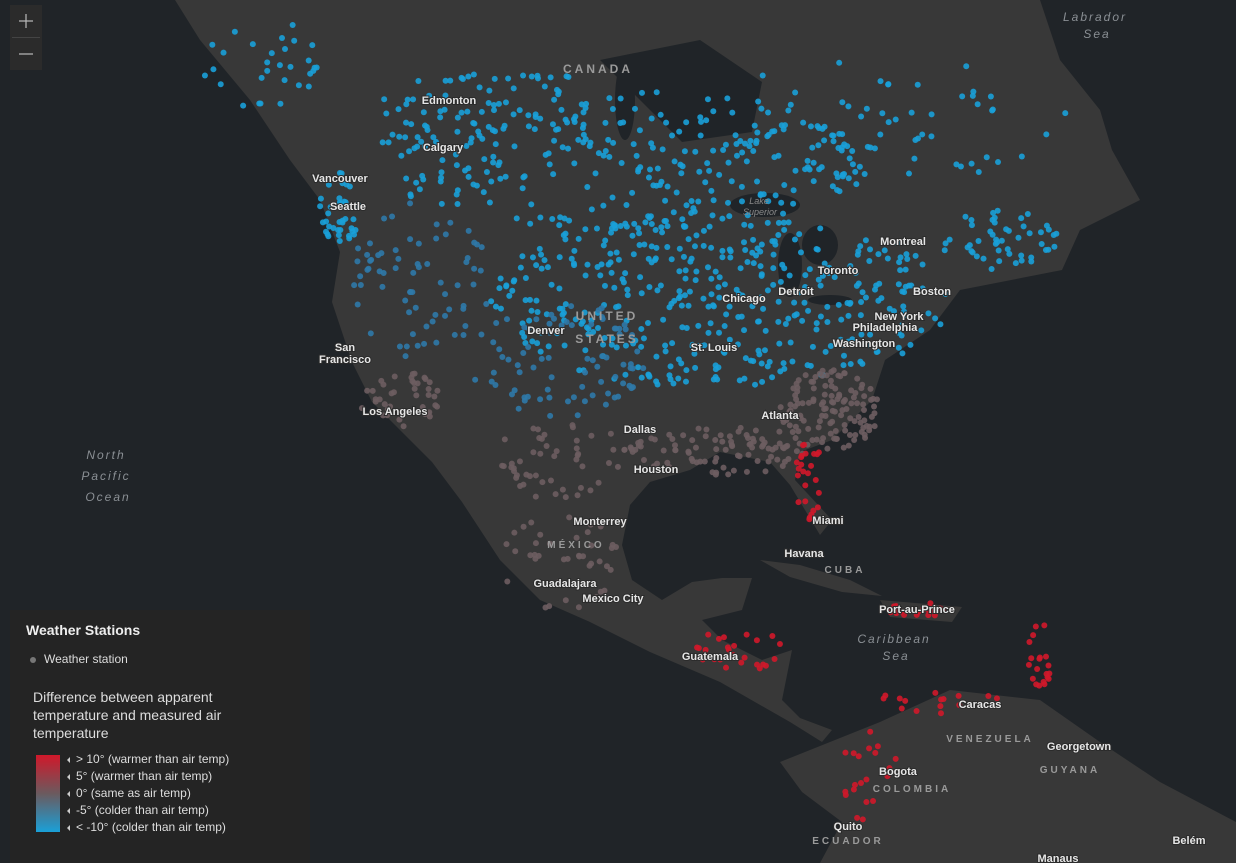  I want to click on zoom-out, so click(26, 54).